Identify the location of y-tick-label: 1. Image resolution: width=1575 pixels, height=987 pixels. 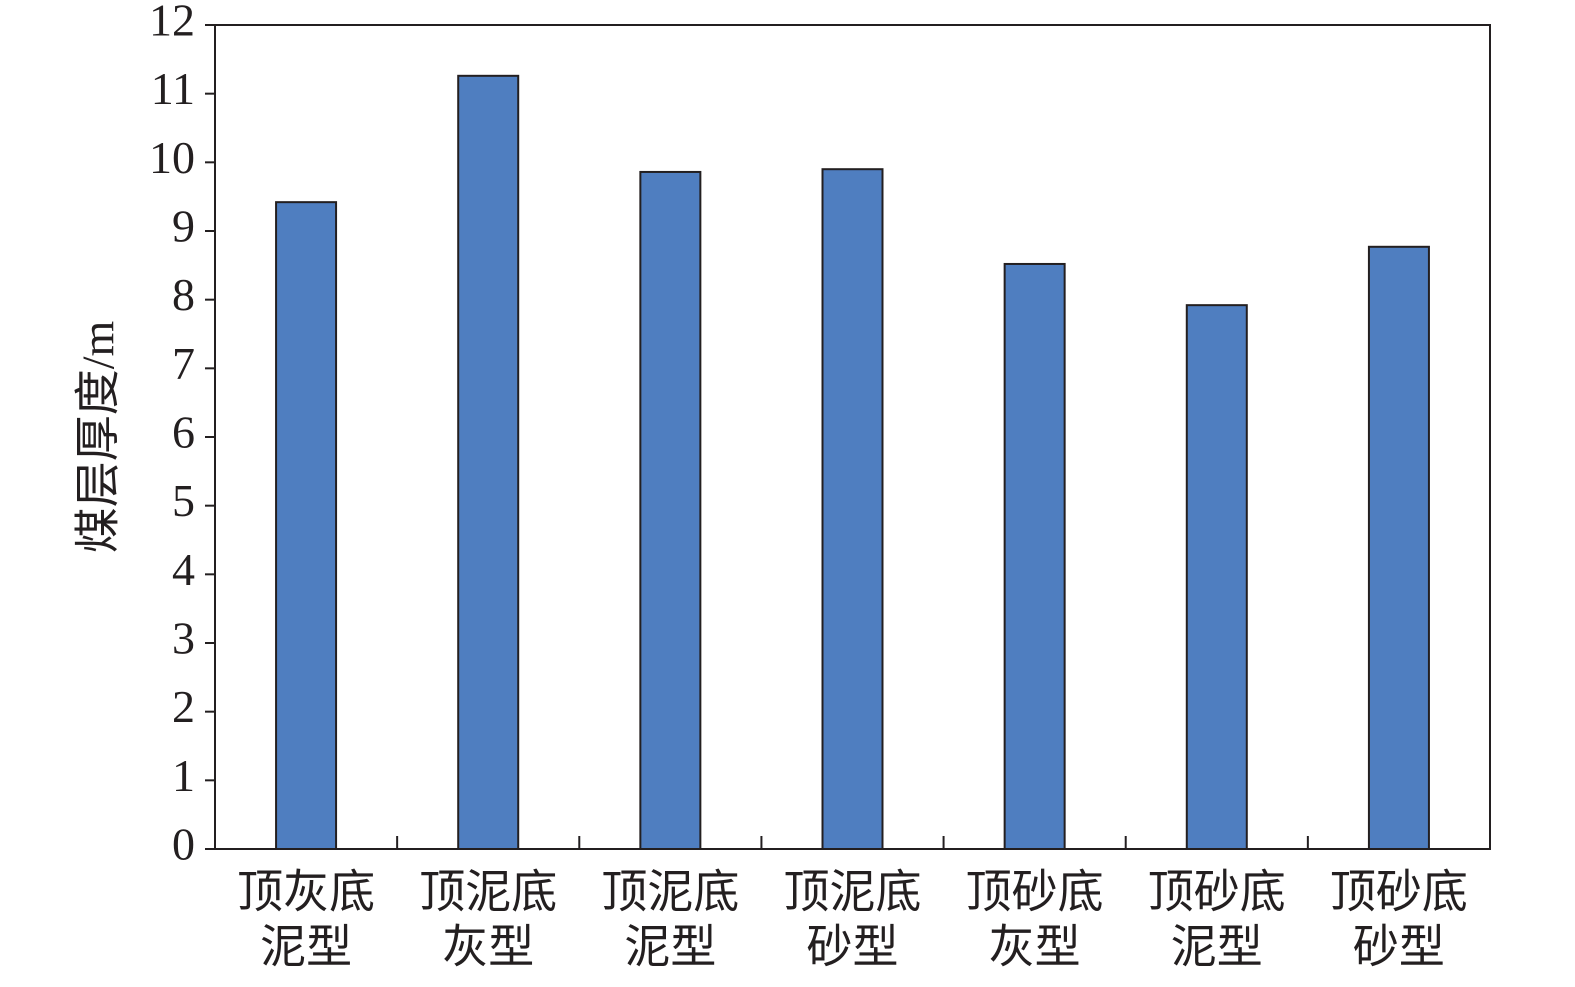
(183, 775).